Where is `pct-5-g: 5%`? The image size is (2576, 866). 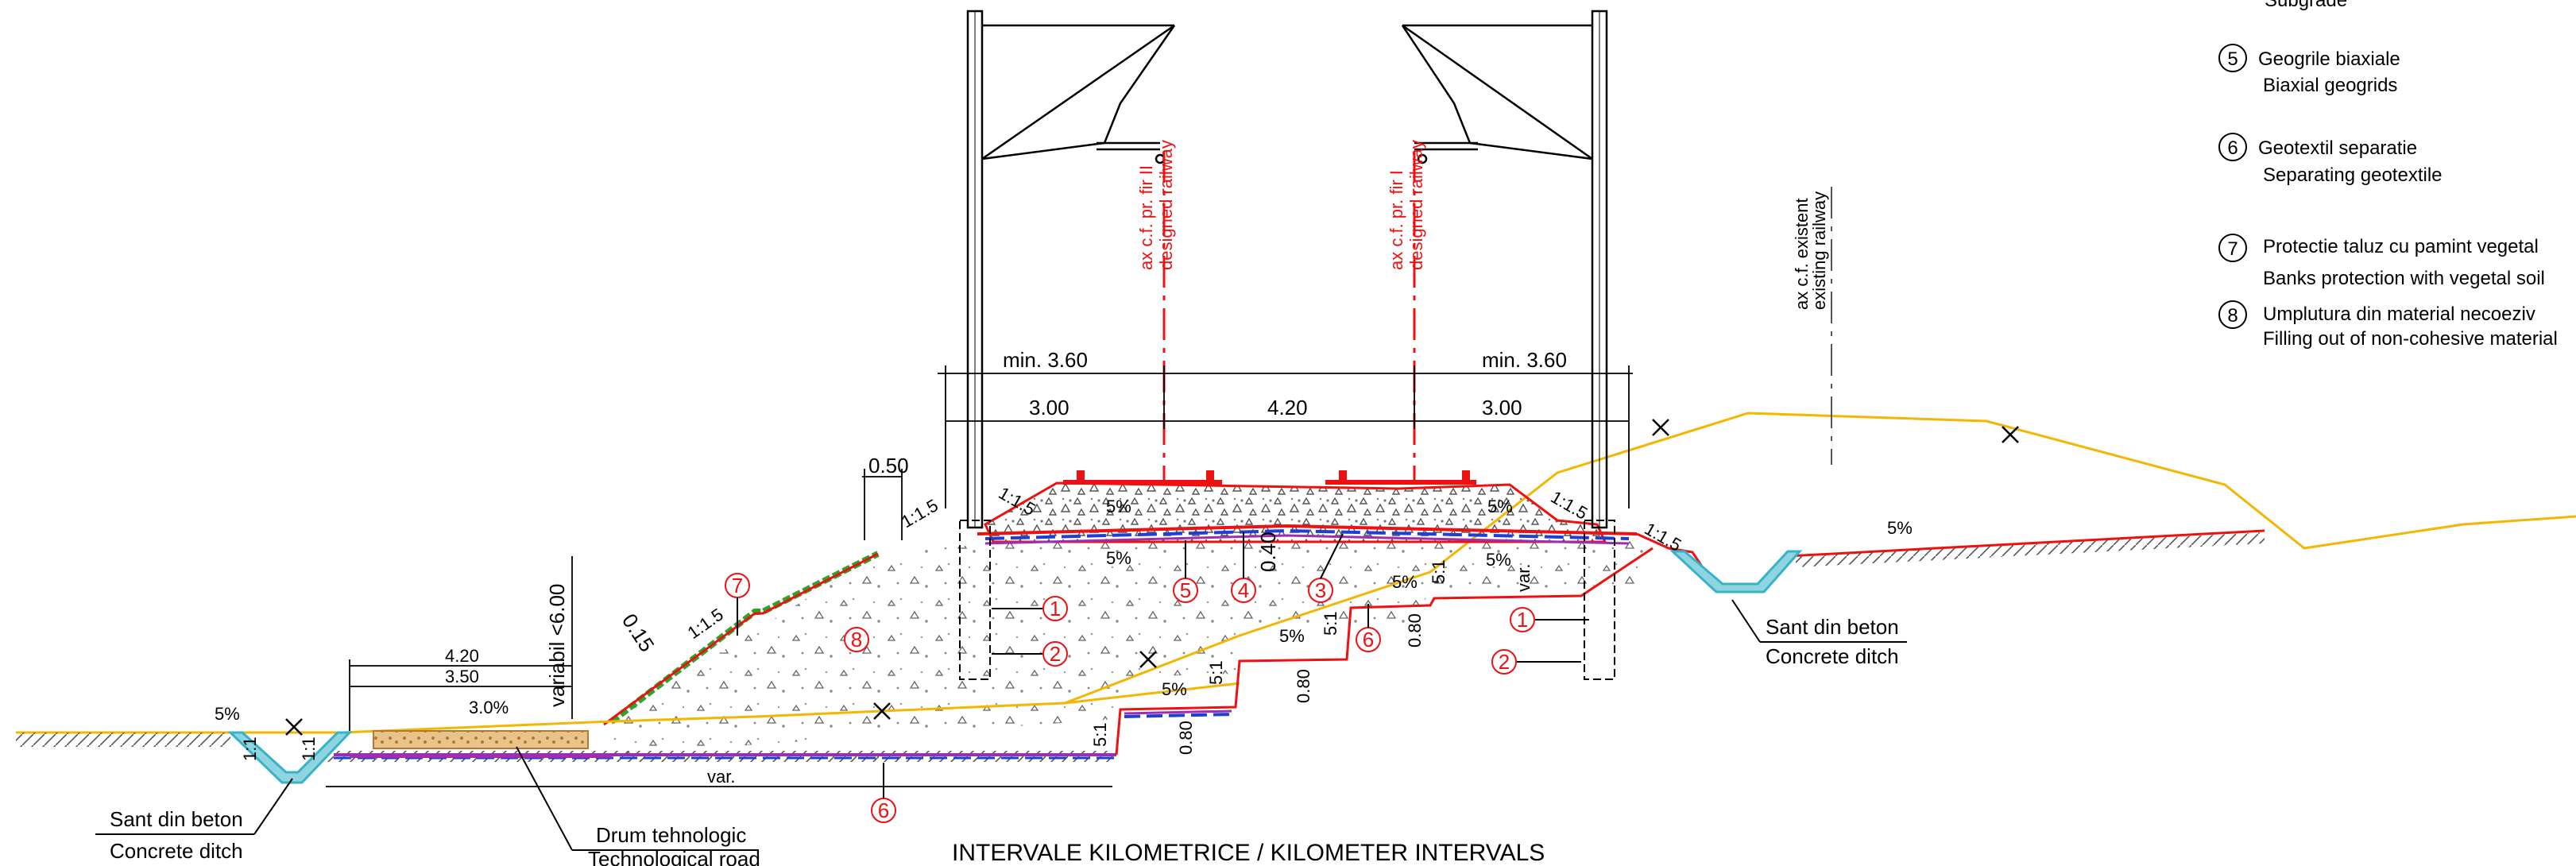
pct-5-g: 5% is located at coordinates (1174, 689).